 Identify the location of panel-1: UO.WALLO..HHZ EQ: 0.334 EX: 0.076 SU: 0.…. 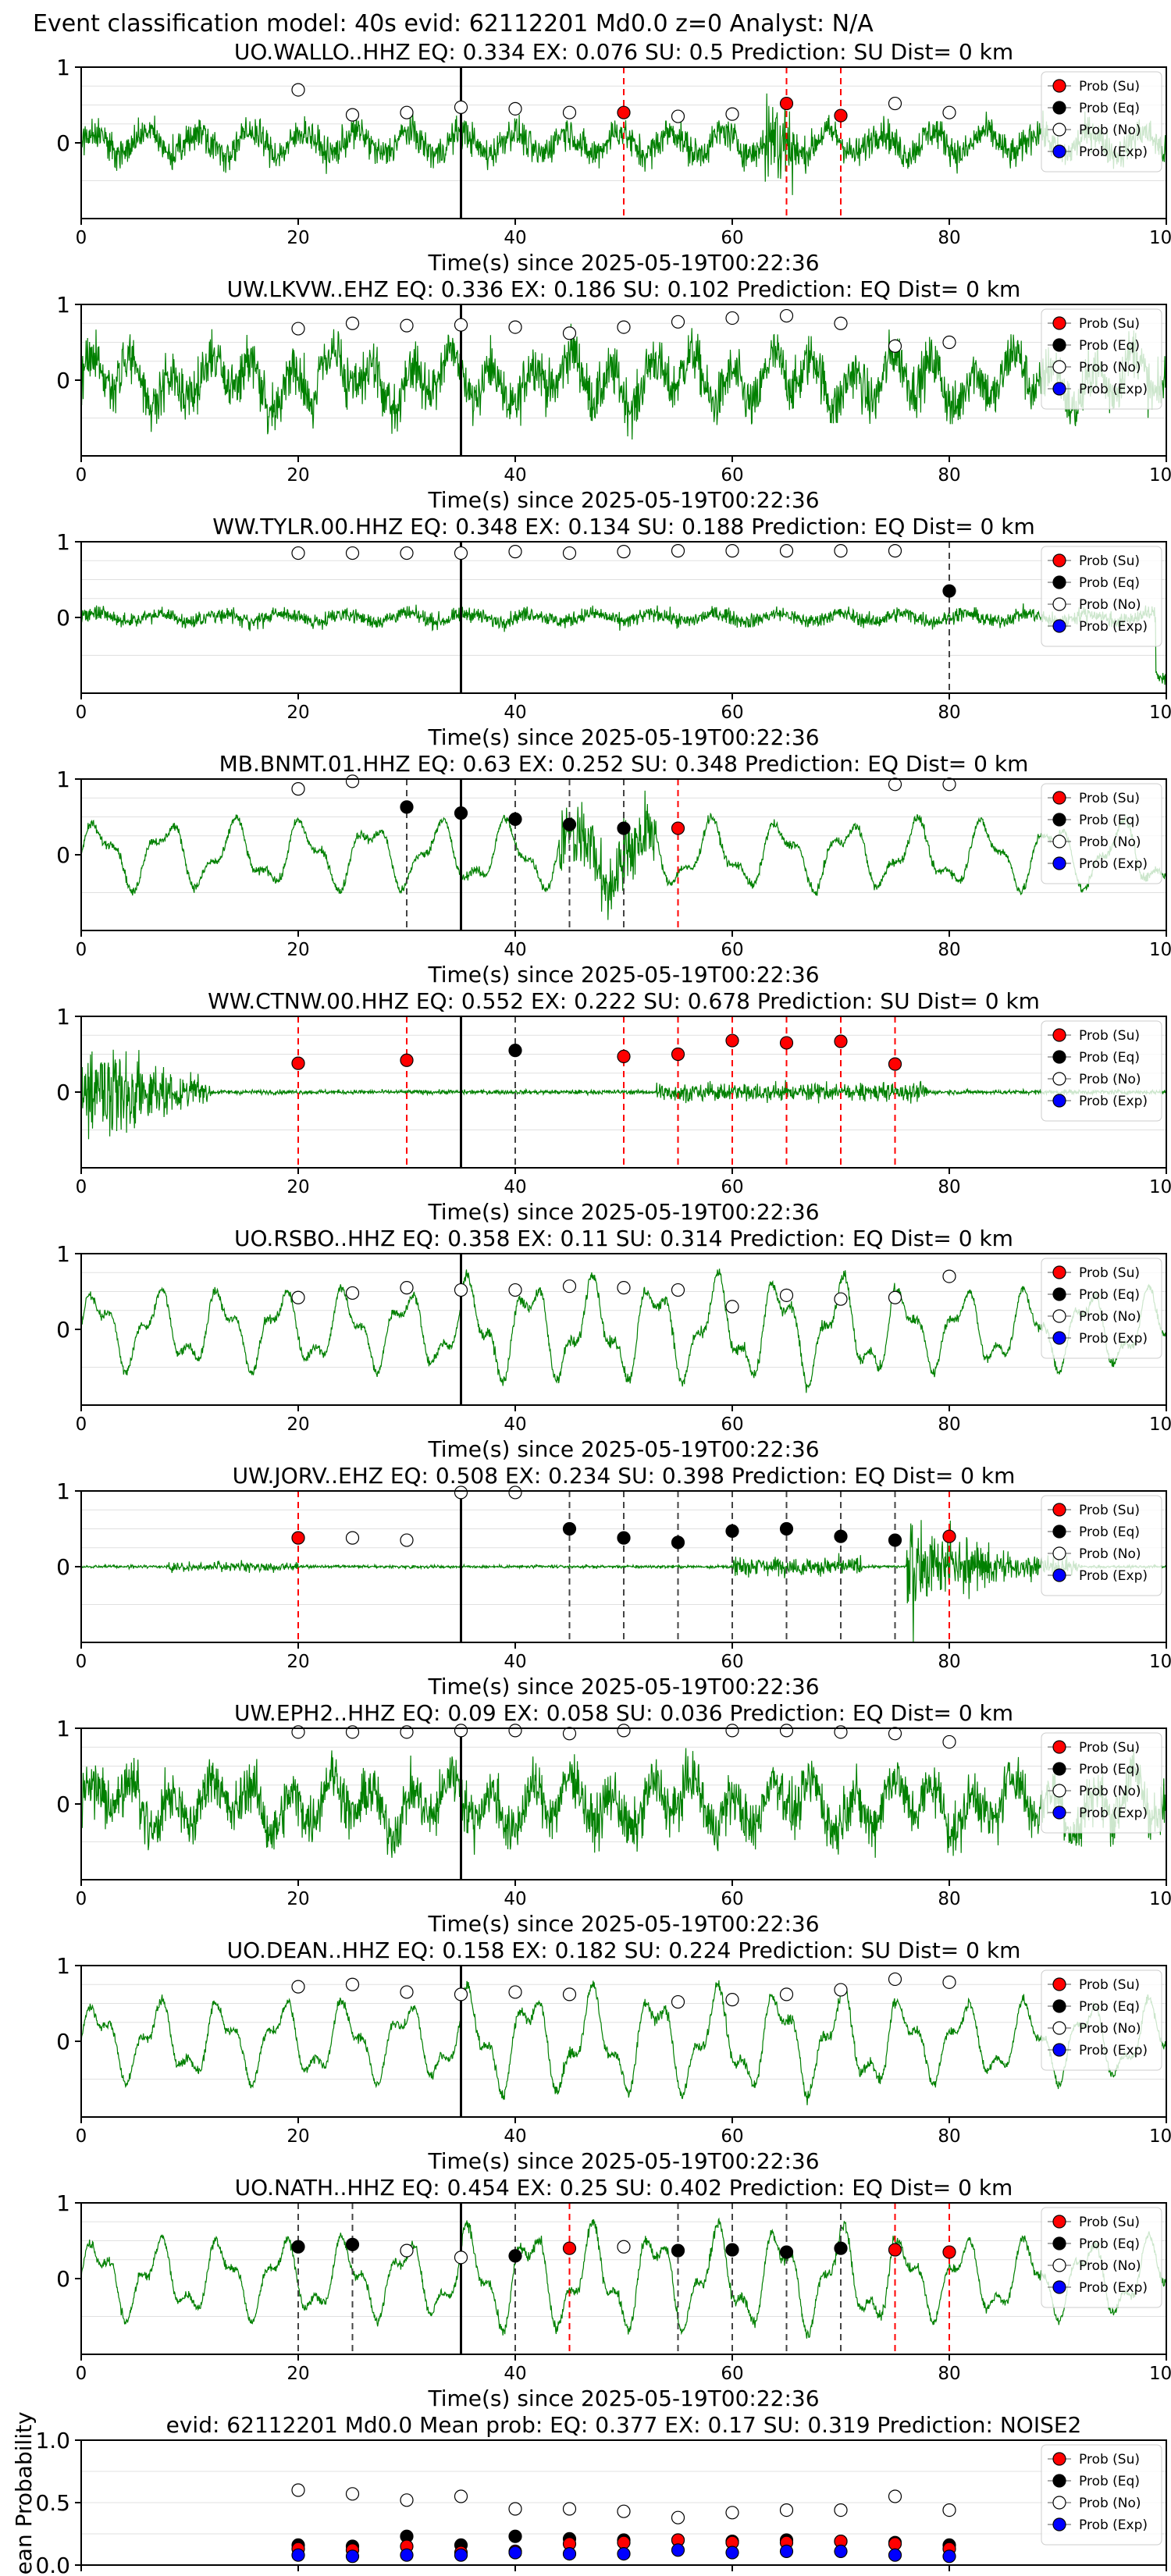
(613, 157).